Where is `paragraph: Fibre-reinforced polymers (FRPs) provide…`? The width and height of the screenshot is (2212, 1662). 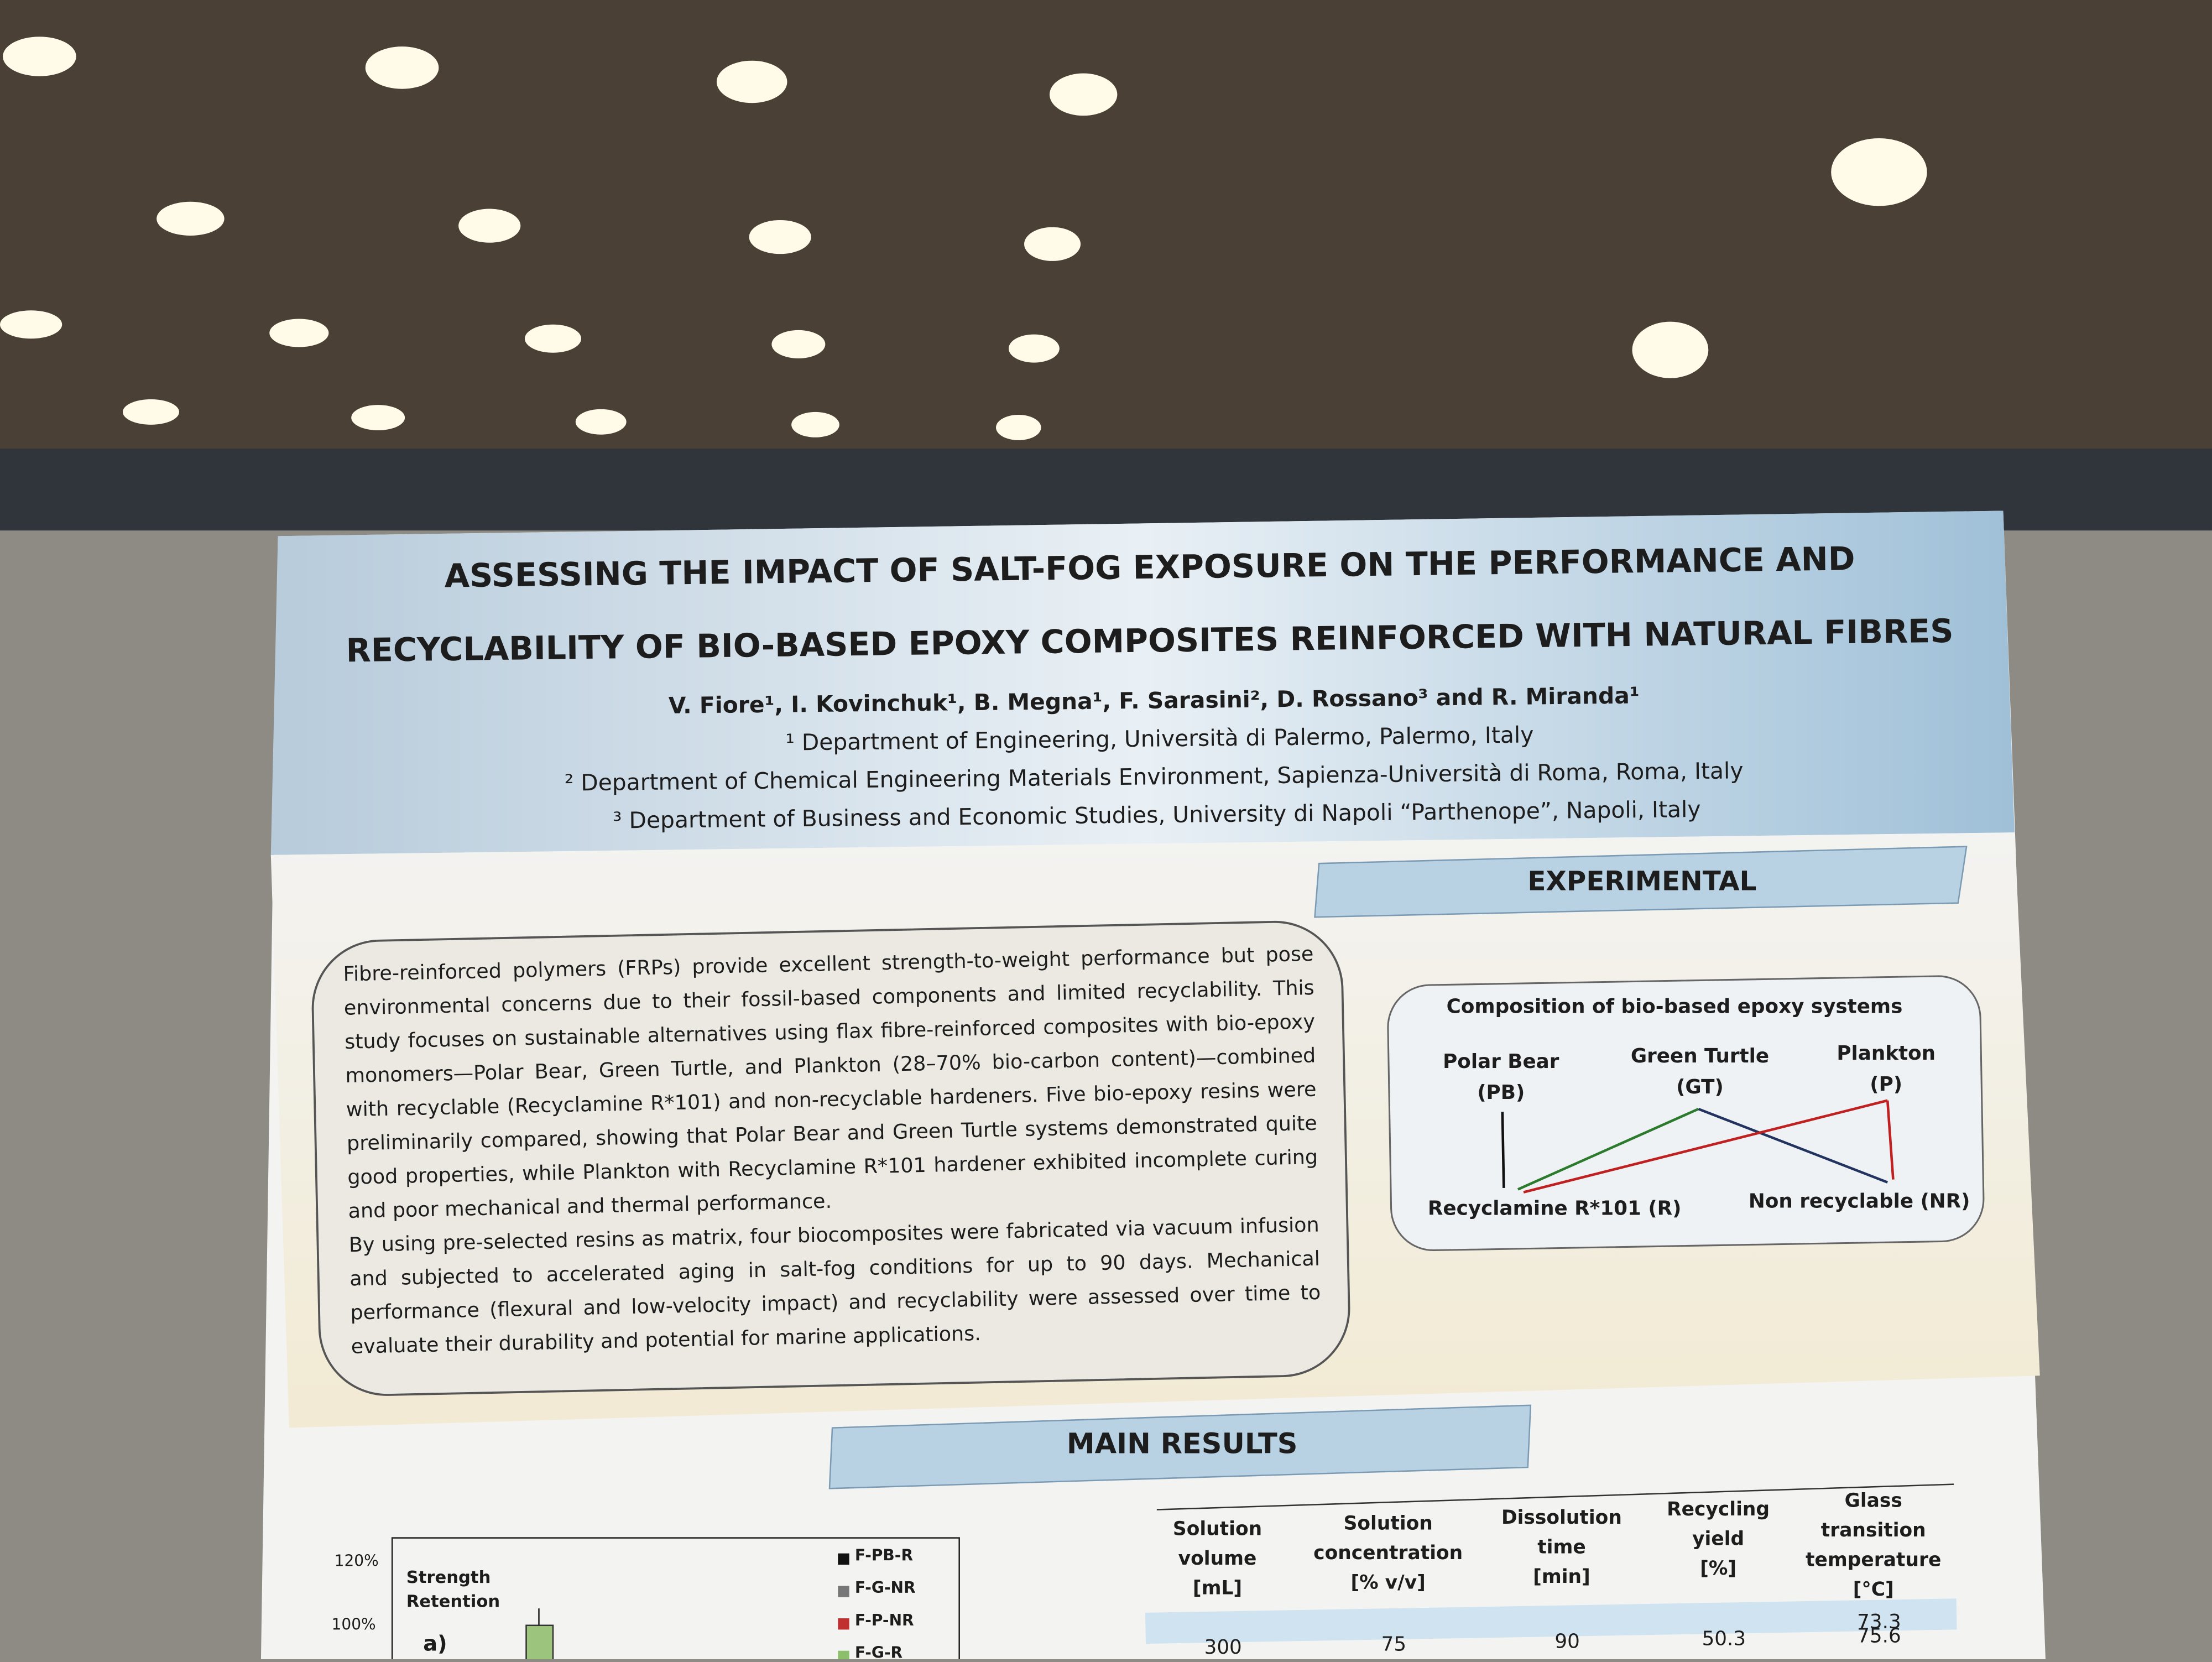 paragraph: Fibre-reinforced polymers (FRPs) provide… is located at coordinates (831, 1084).